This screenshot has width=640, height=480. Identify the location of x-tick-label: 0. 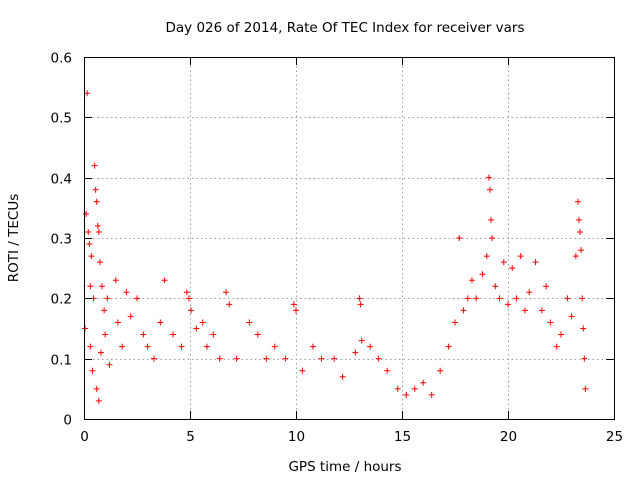
(84, 437).